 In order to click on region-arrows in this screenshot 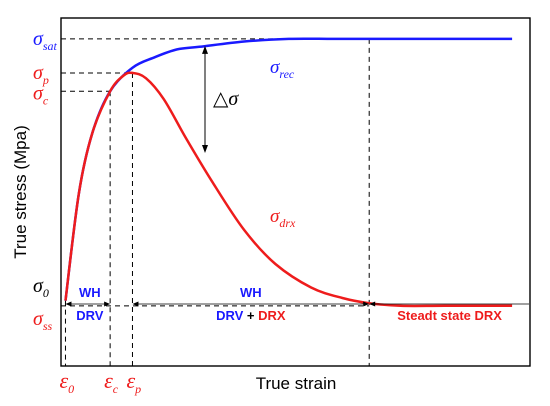, I will do `click(297, 304)`.